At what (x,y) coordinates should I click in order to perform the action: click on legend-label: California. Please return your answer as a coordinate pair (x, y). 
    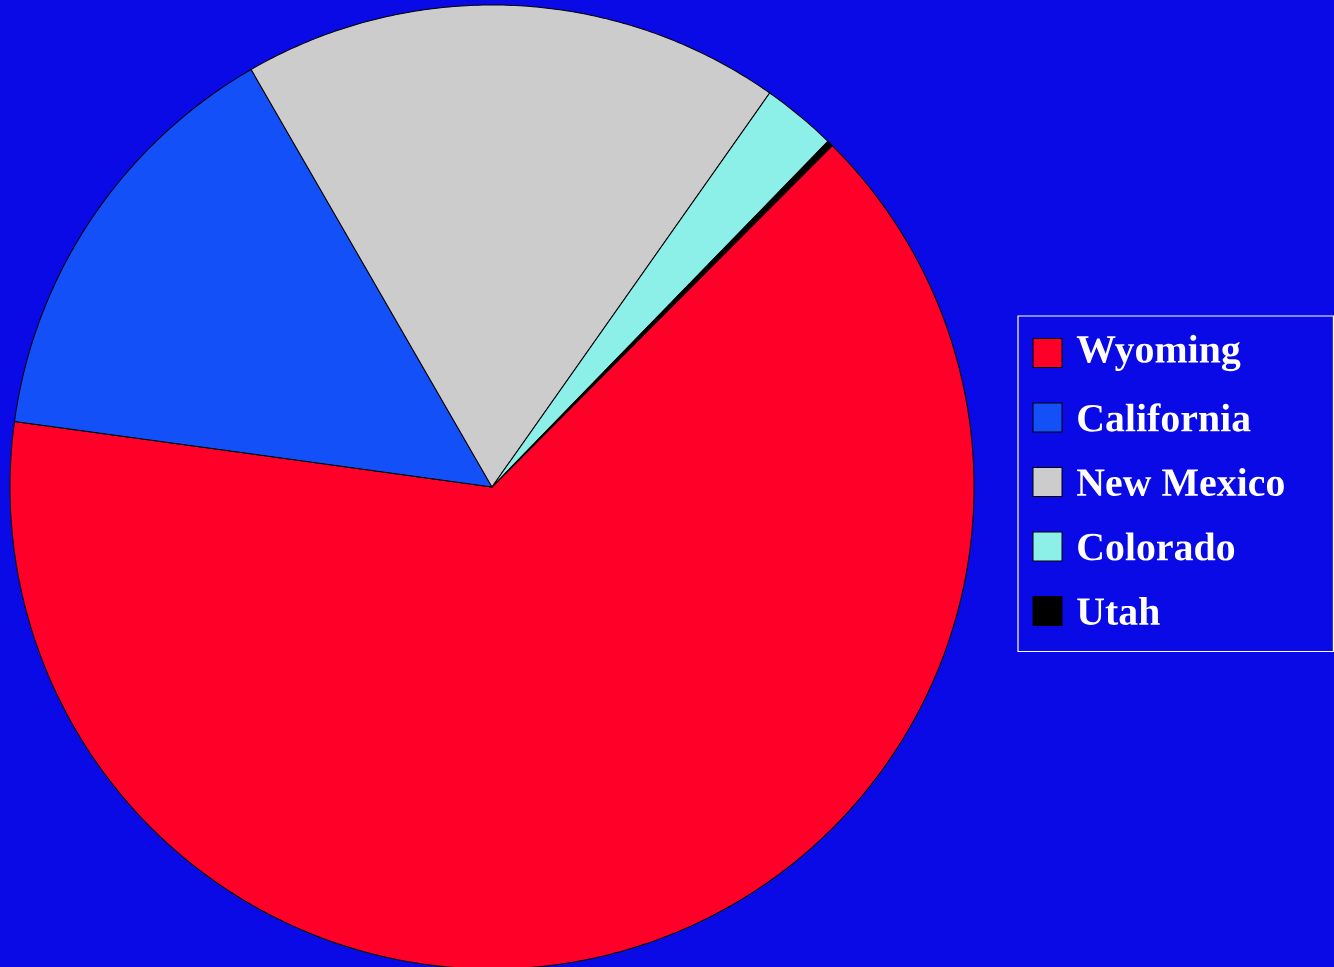
    Looking at the image, I should click on (1164, 417).